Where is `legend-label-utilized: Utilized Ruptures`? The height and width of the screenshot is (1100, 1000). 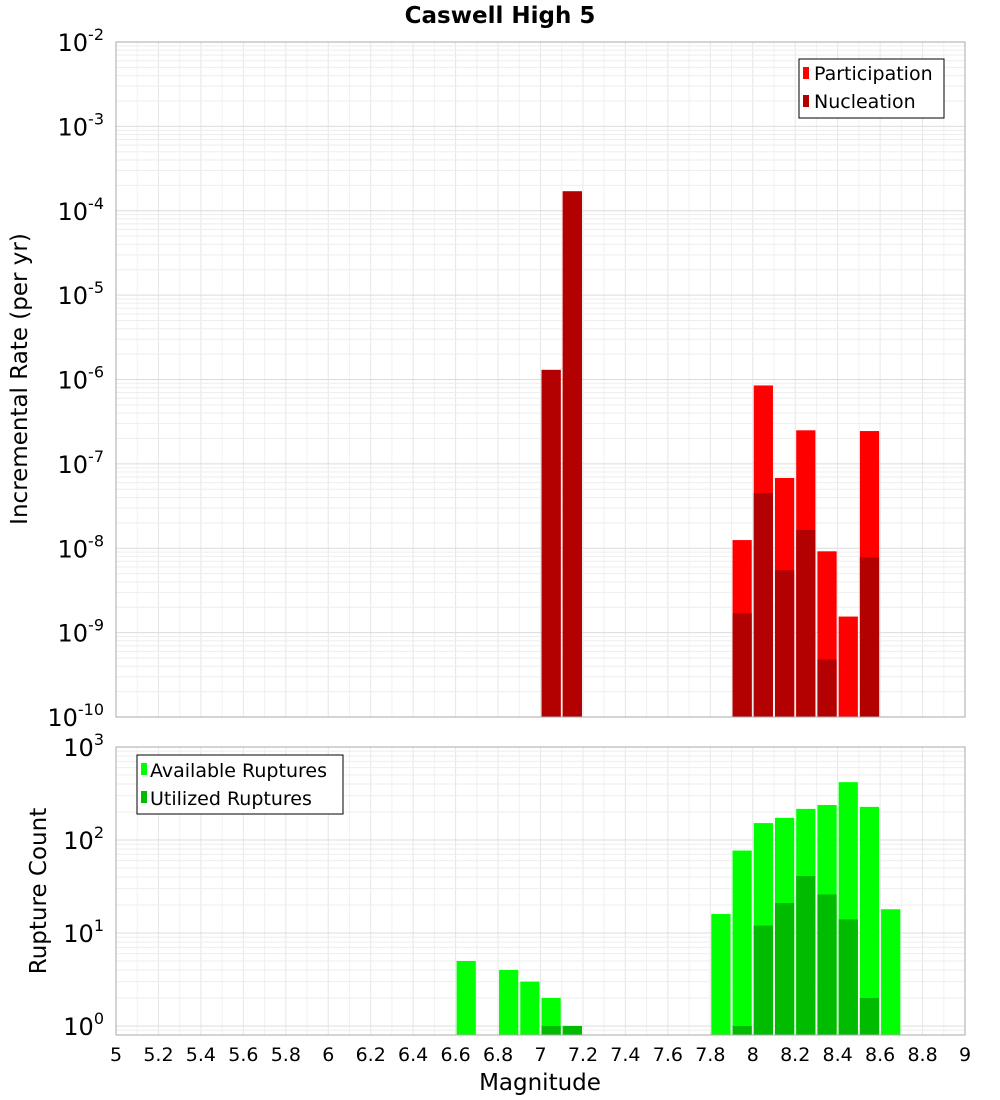
legend-label-utilized: Utilized Ruptures is located at coordinates (231, 799).